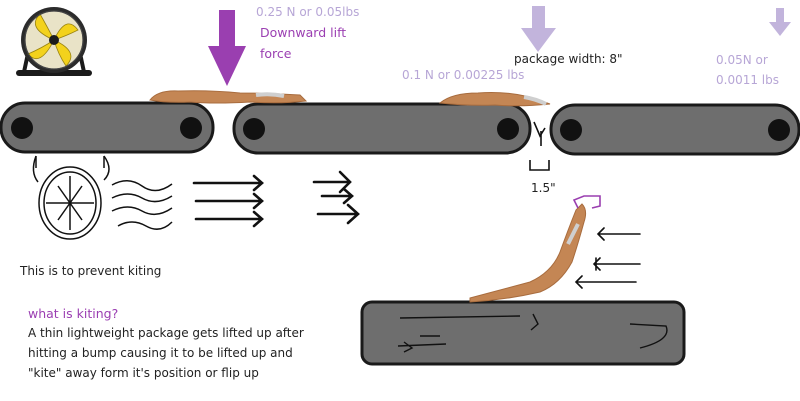 The image size is (800, 401). Describe the element at coordinates (276, 53) in the screenshot. I see `downward-lift-label-line2: force` at that location.